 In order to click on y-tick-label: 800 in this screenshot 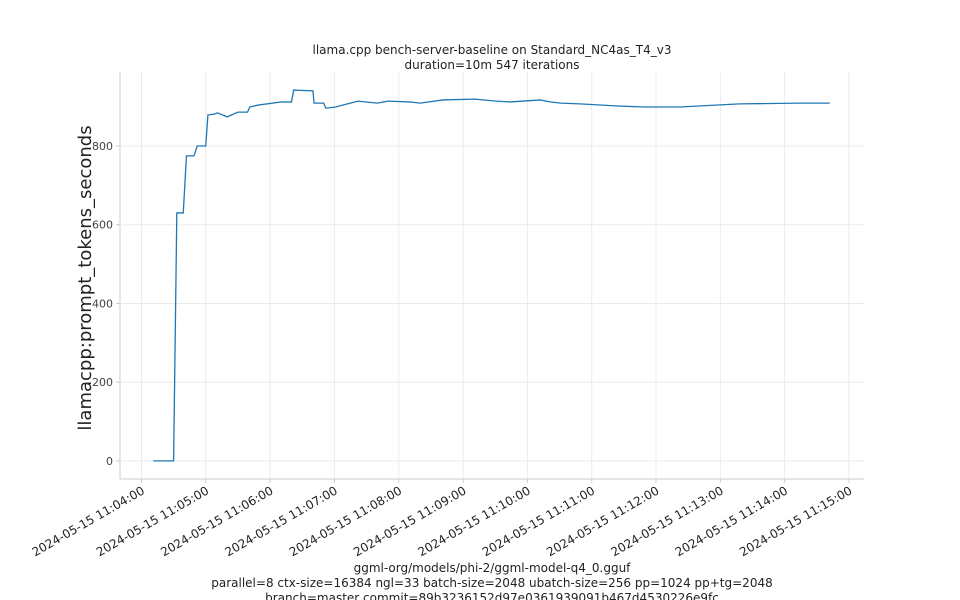, I will do `click(102, 146)`.